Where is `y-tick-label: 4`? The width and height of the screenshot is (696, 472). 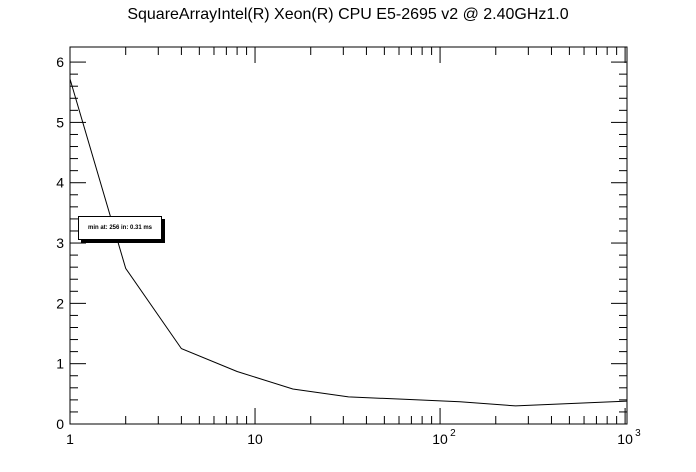
y-tick-label: 4 is located at coordinates (60, 183).